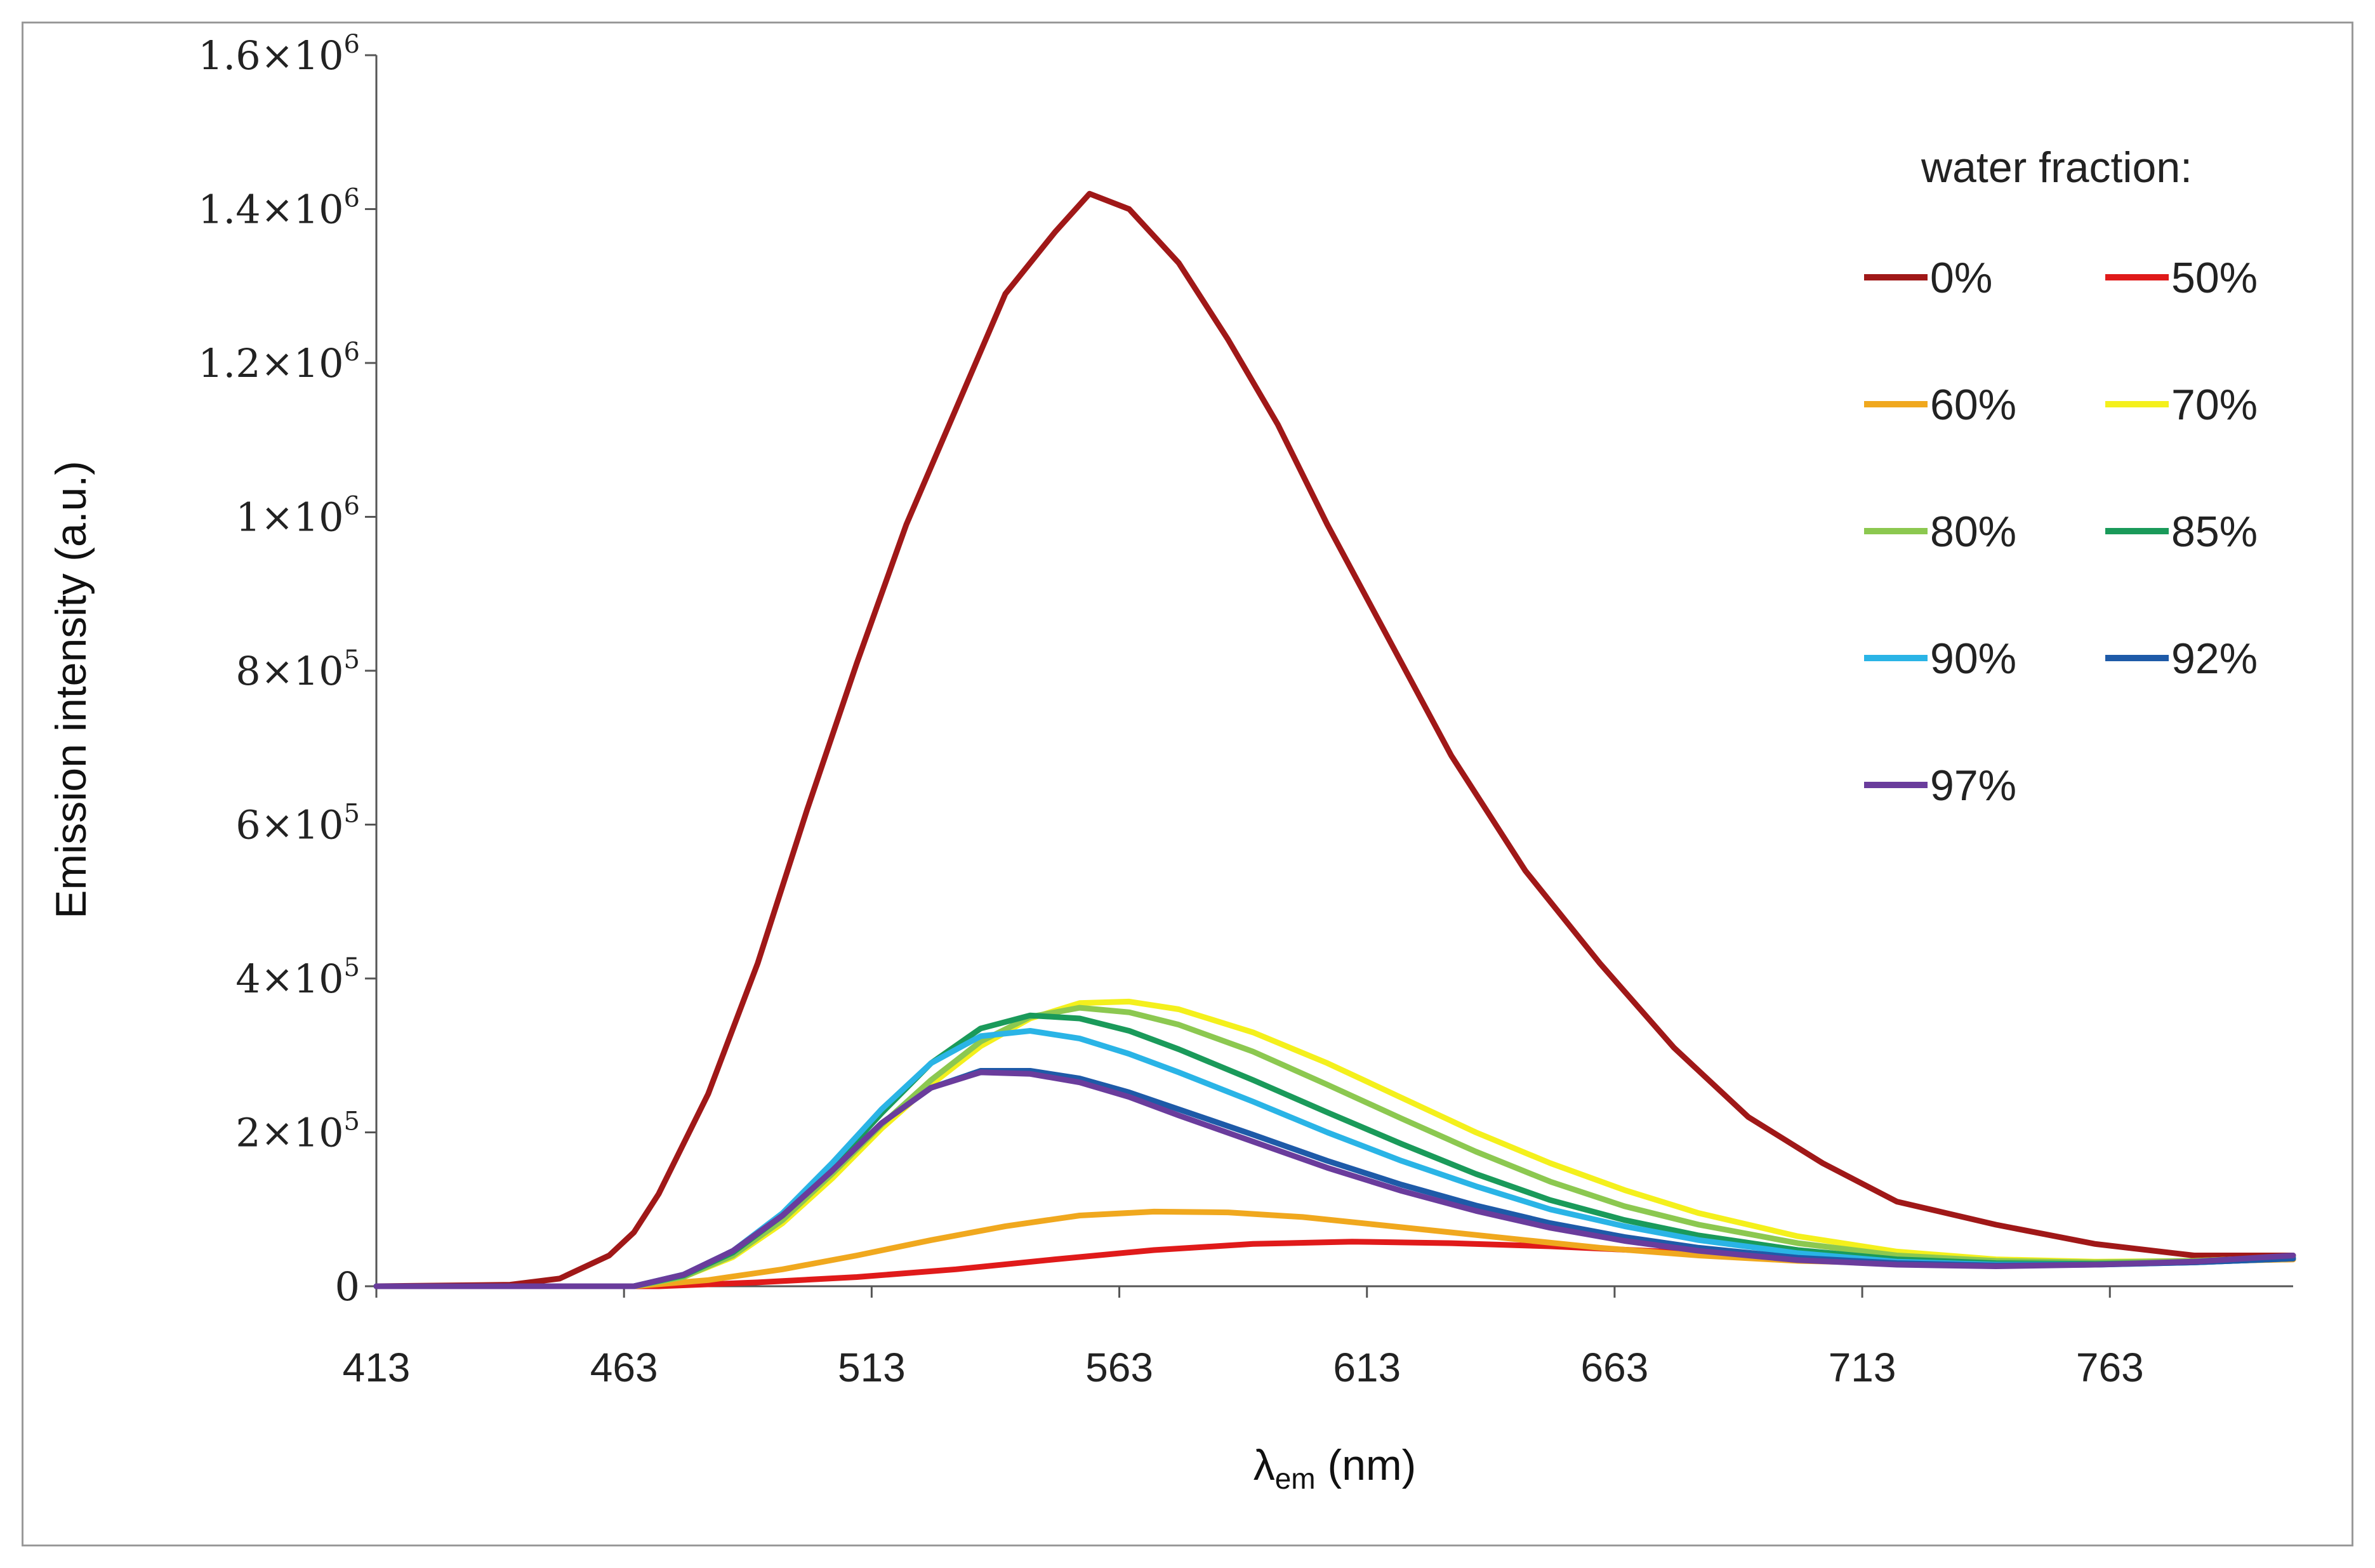 The image size is (2375, 1568). I want to click on x-axis-title-subscript: em, so click(1295, 1478).